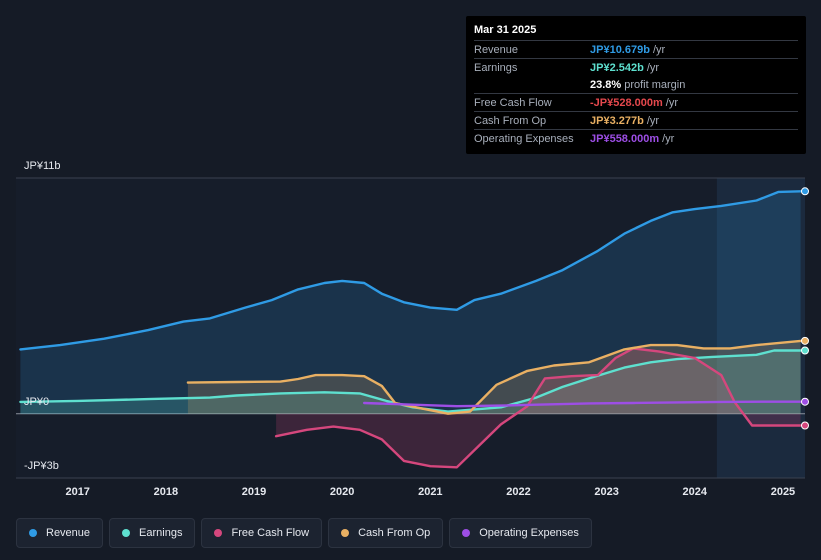 Image resolution: width=821 pixels, height=560 pixels. Describe the element at coordinates (68, 533) in the screenshot. I see `legend-label: Revenue` at that location.